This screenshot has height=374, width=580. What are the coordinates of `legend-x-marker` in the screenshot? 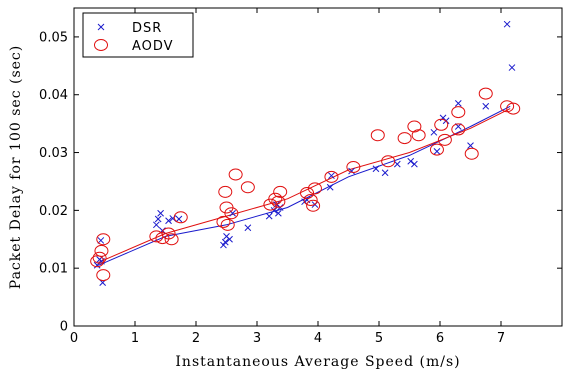 It's located at (101, 27).